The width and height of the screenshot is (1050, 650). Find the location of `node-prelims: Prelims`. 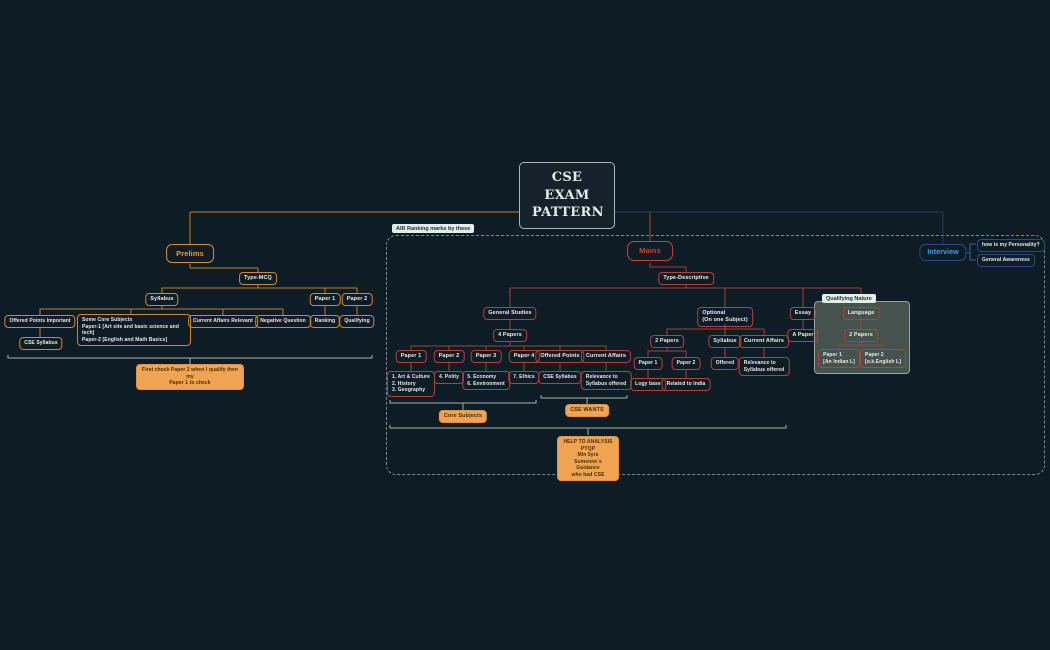

node-prelims: Prelims is located at coordinates (190, 253).